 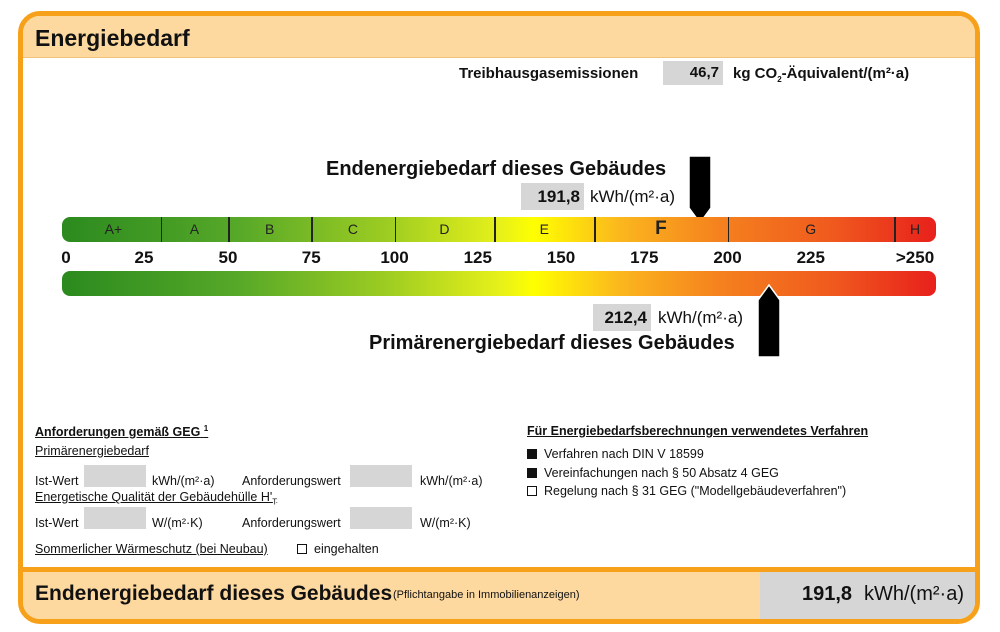 I want to click on energy-class-H: H, so click(x=915, y=229).